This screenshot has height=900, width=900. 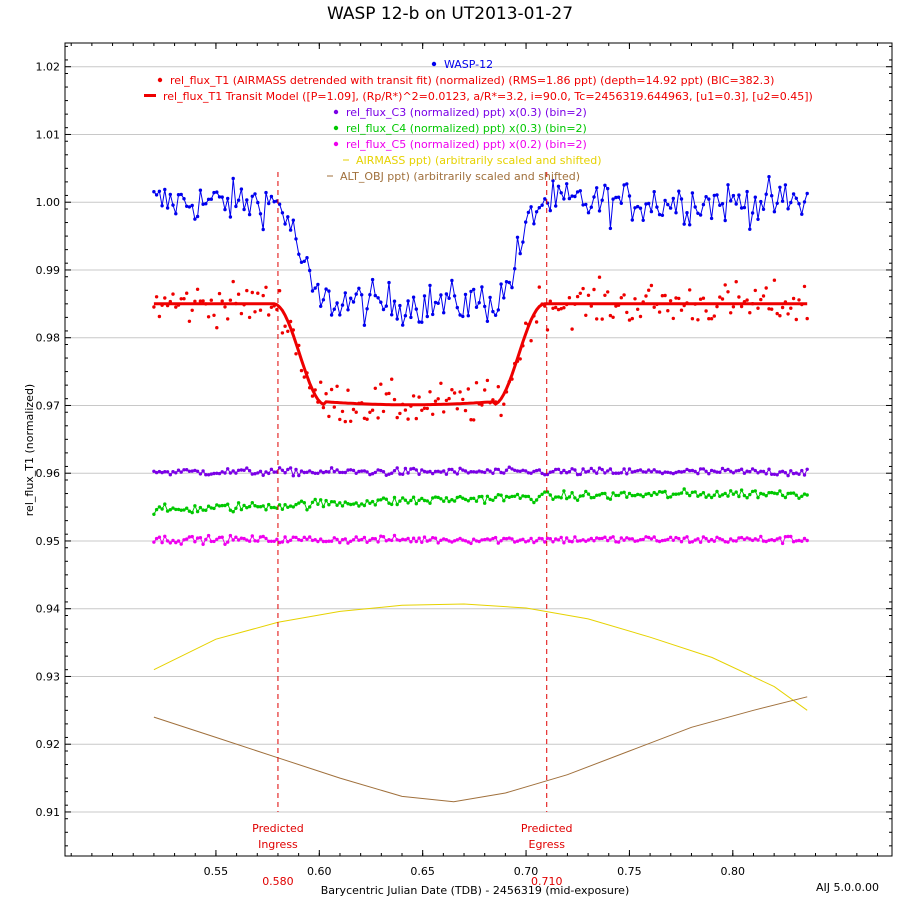 I want to click on y-tick-label: 1.01, so click(x=48, y=134).